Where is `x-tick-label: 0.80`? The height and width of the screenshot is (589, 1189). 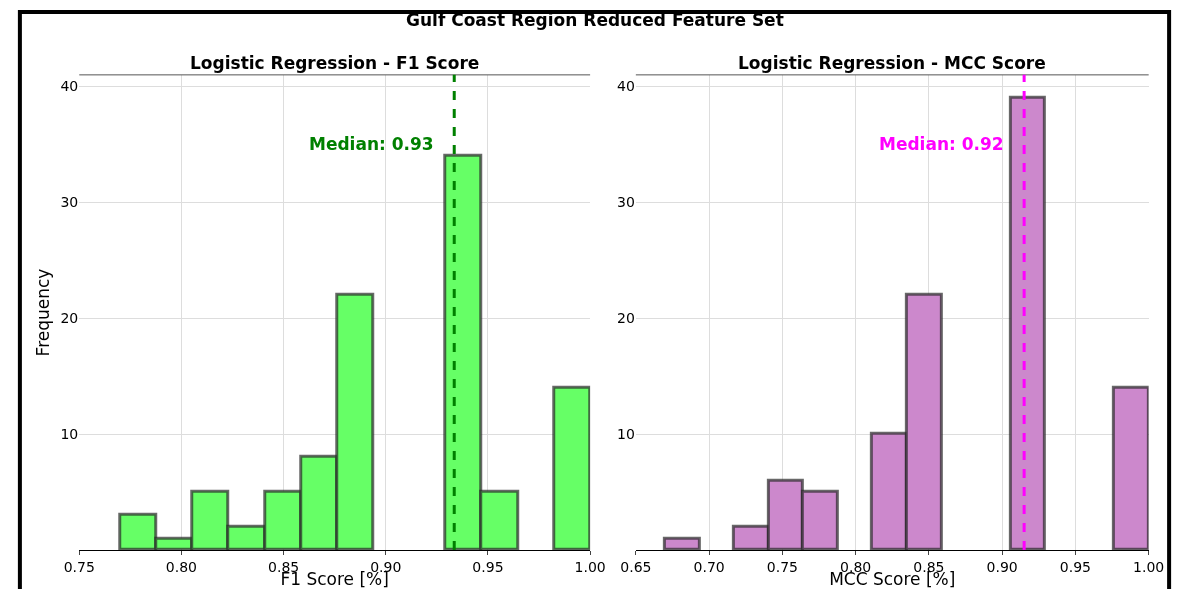
x-tick-label: 0.80 is located at coordinates (181, 566).